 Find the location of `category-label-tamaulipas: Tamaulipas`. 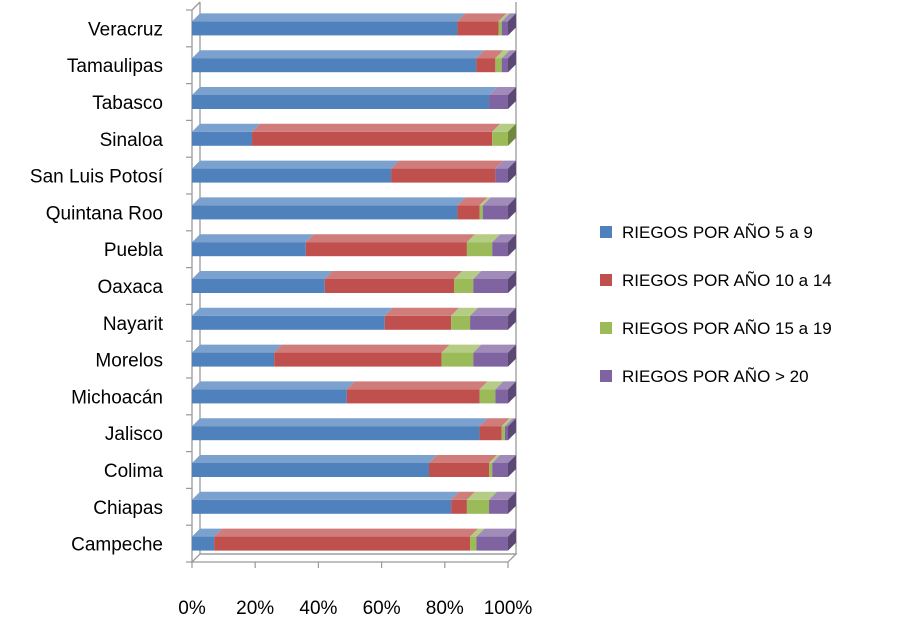

category-label-tamaulipas: Tamaulipas is located at coordinates (115, 66).